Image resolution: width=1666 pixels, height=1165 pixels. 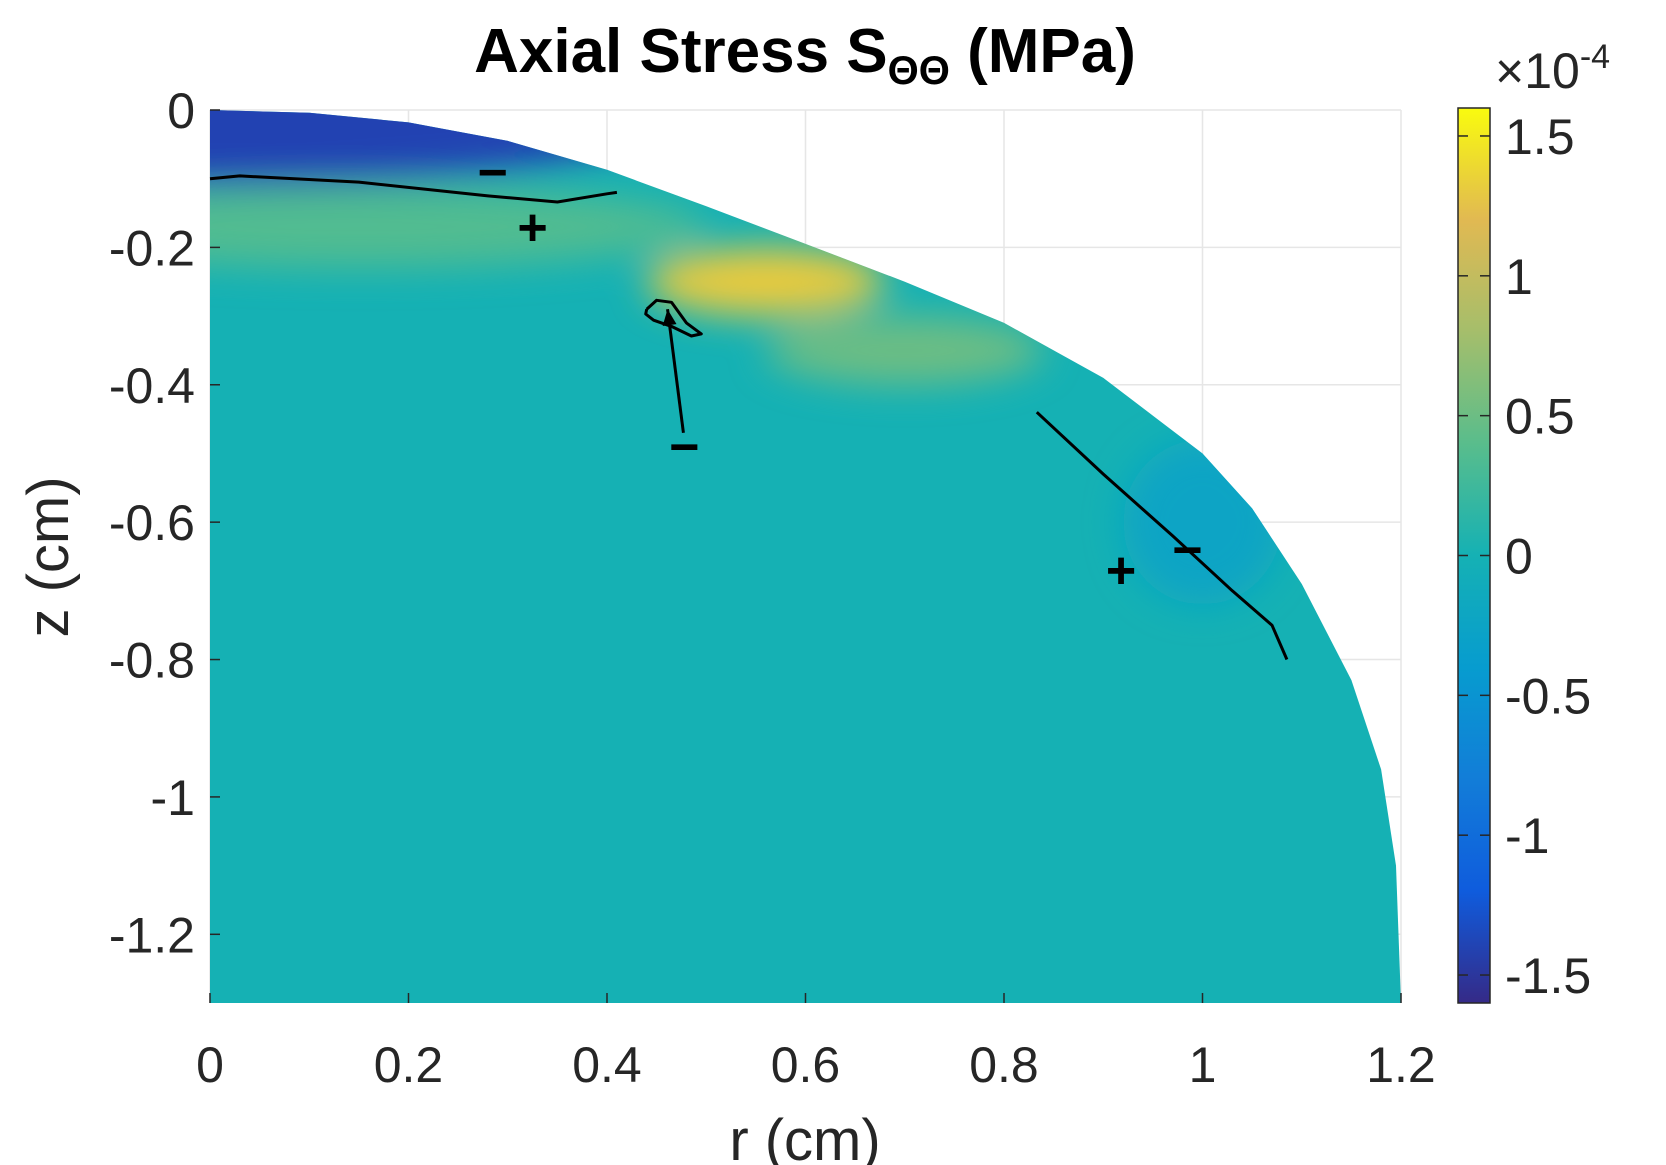 What do you see at coordinates (806, 1065) in the screenshot?
I see `x-tick-label: 0.6` at bounding box center [806, 1065].